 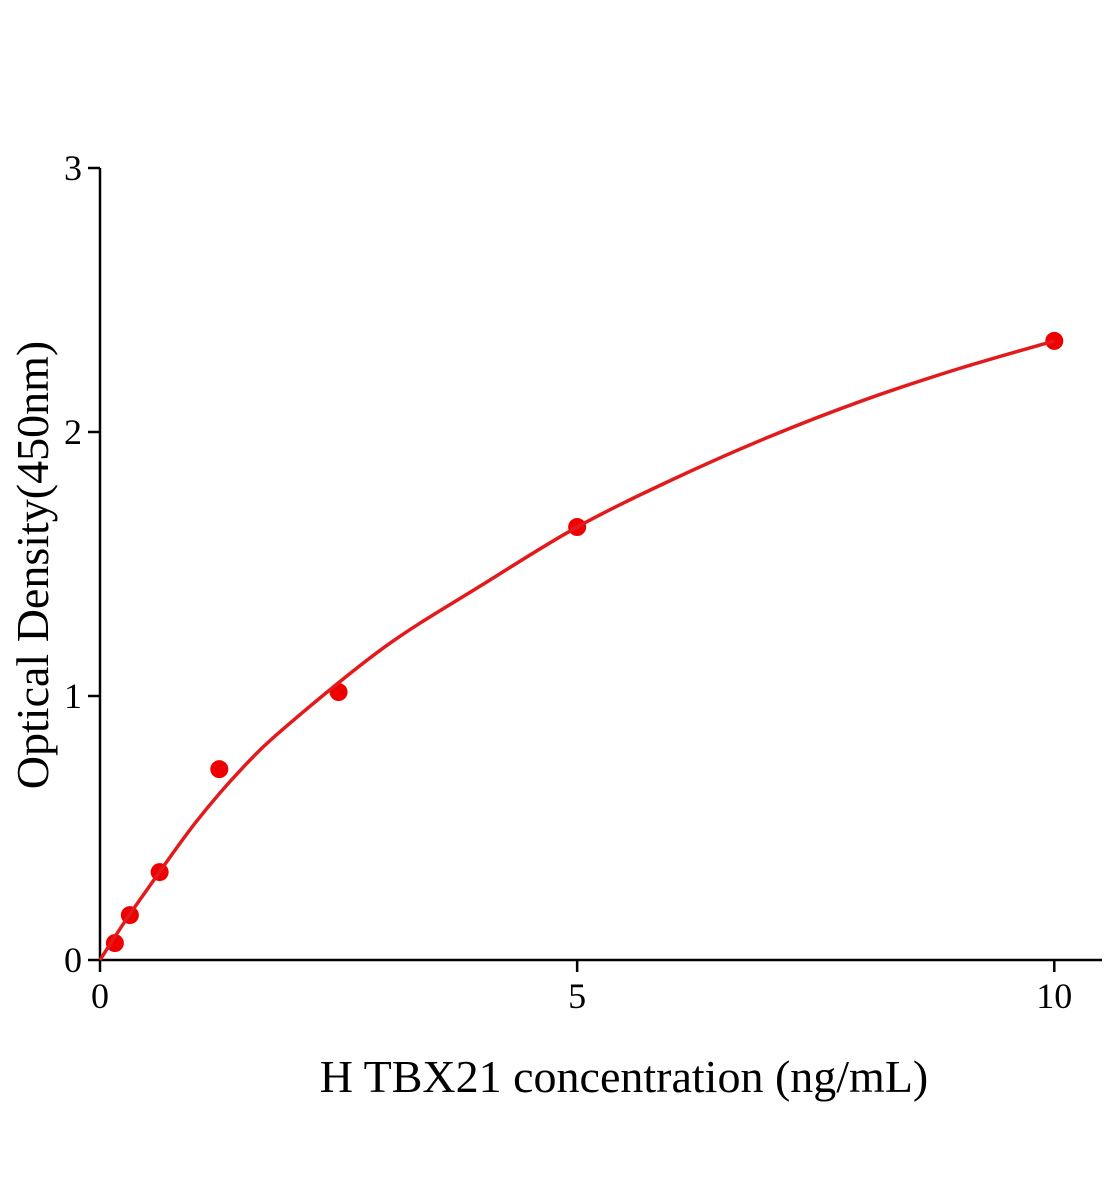 What do you see at coordinates (32, 565) in the screenshot?
I see `y-axis-label: Optical Density(450nm)` at bounding box center [32, 565].